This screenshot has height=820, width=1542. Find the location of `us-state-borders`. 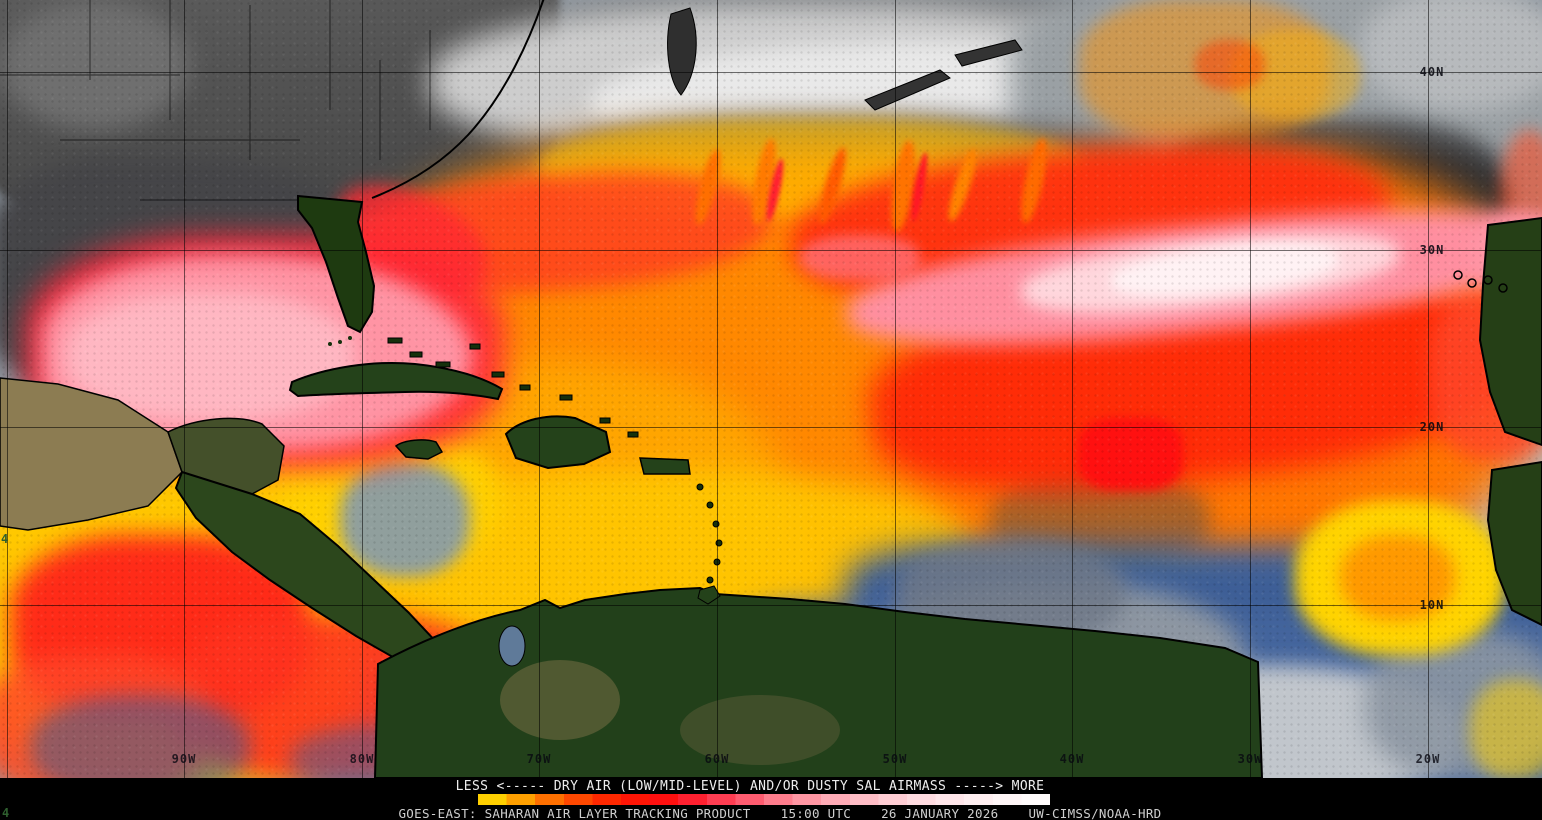

us-state-borders is located at coordinates (215, 100).